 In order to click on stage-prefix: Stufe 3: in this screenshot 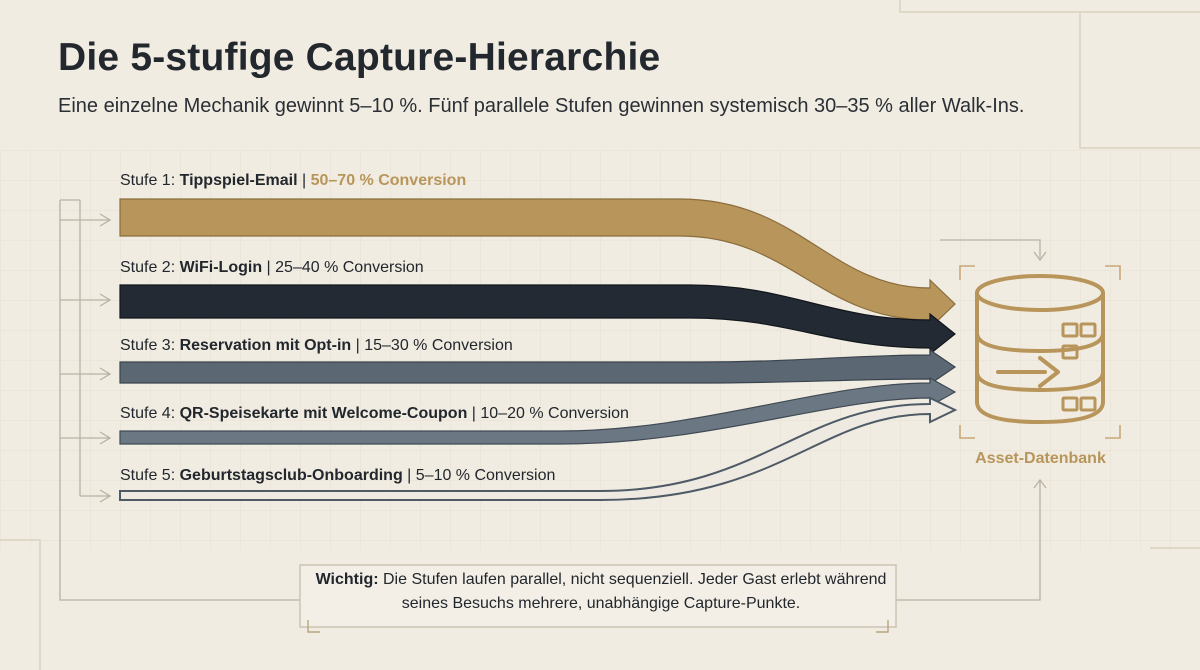, I will do `click(150, 345)`.